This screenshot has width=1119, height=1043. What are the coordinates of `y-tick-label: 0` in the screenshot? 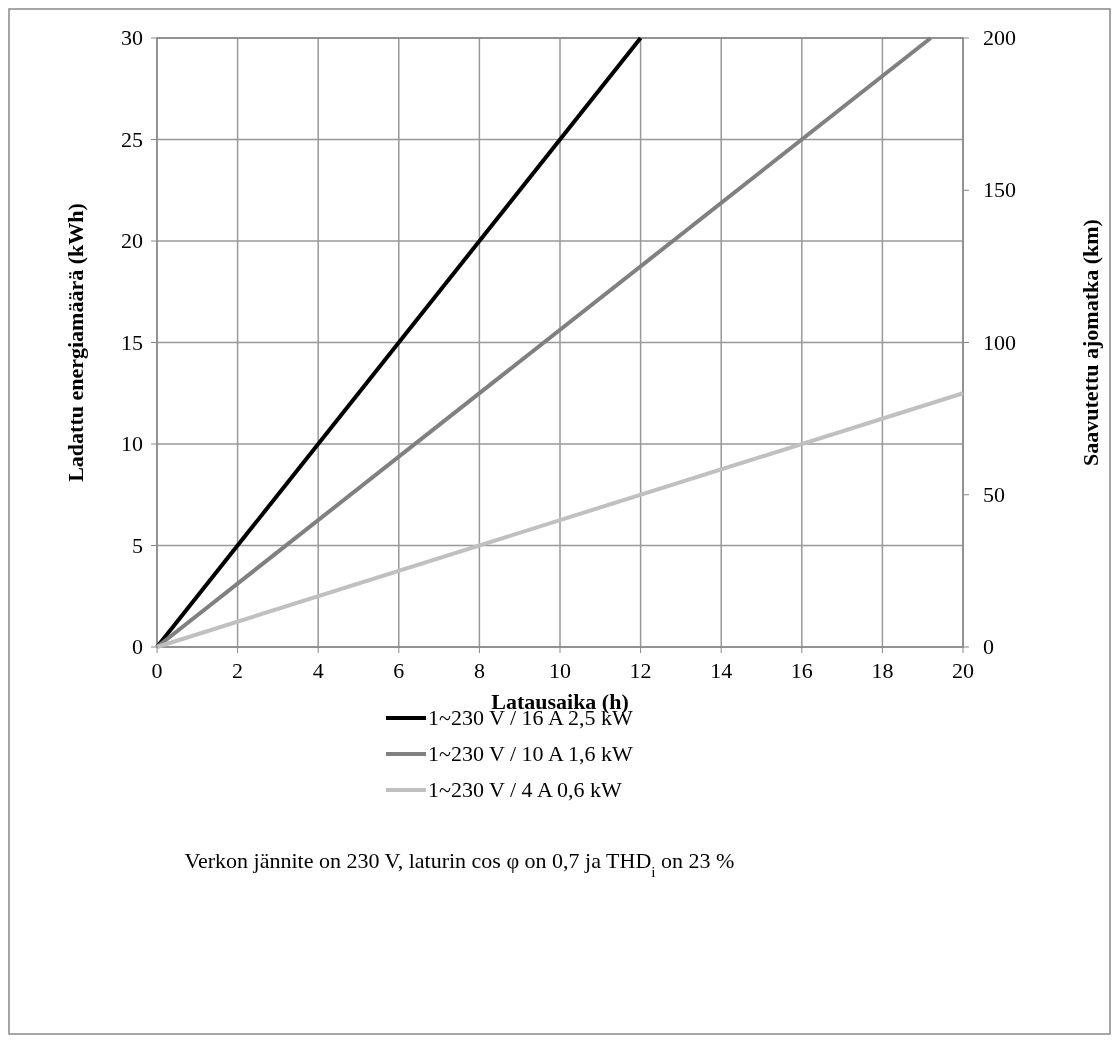 It's located at (137, 646).